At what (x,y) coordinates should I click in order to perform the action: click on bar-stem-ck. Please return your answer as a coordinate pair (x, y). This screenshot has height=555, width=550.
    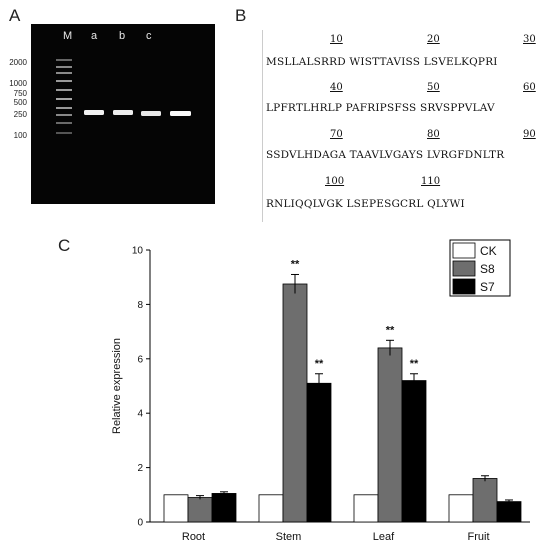
    Looking at the image, I should click on (271, 508).